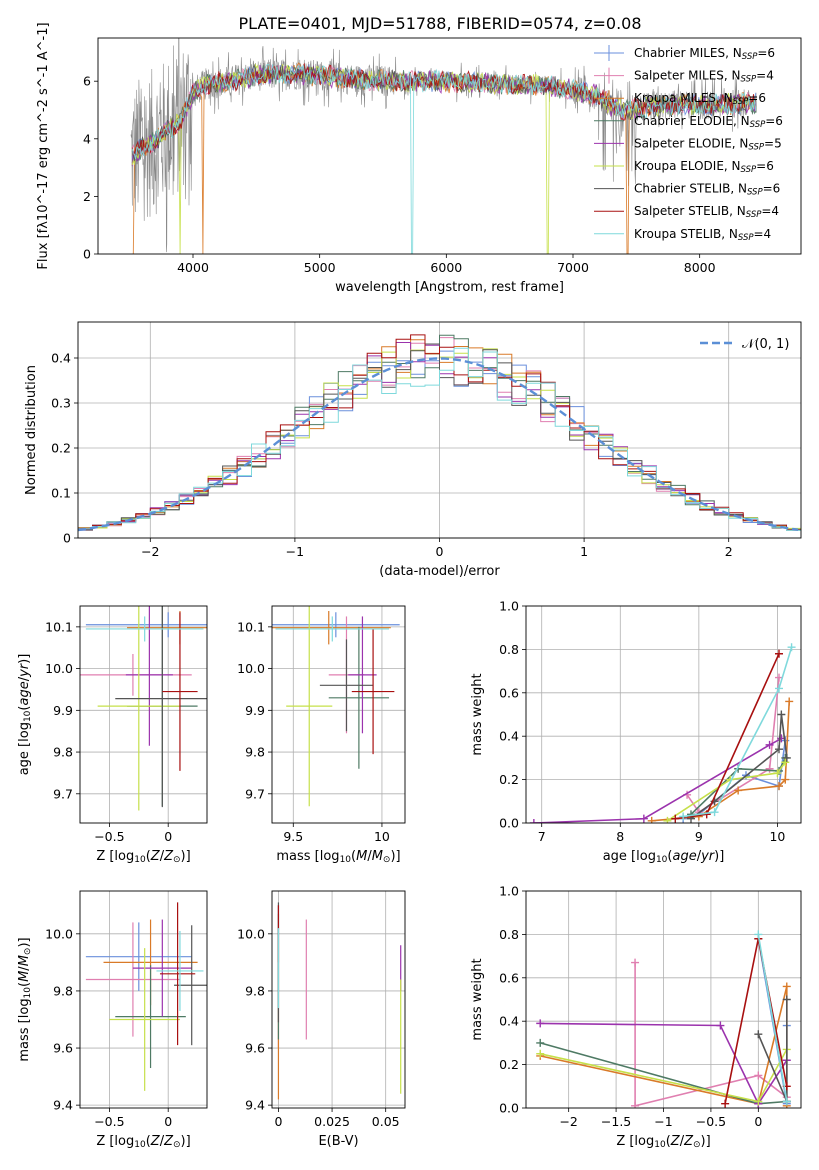  I want to click on histogram-chabrier_stelib, so click(439, 437).